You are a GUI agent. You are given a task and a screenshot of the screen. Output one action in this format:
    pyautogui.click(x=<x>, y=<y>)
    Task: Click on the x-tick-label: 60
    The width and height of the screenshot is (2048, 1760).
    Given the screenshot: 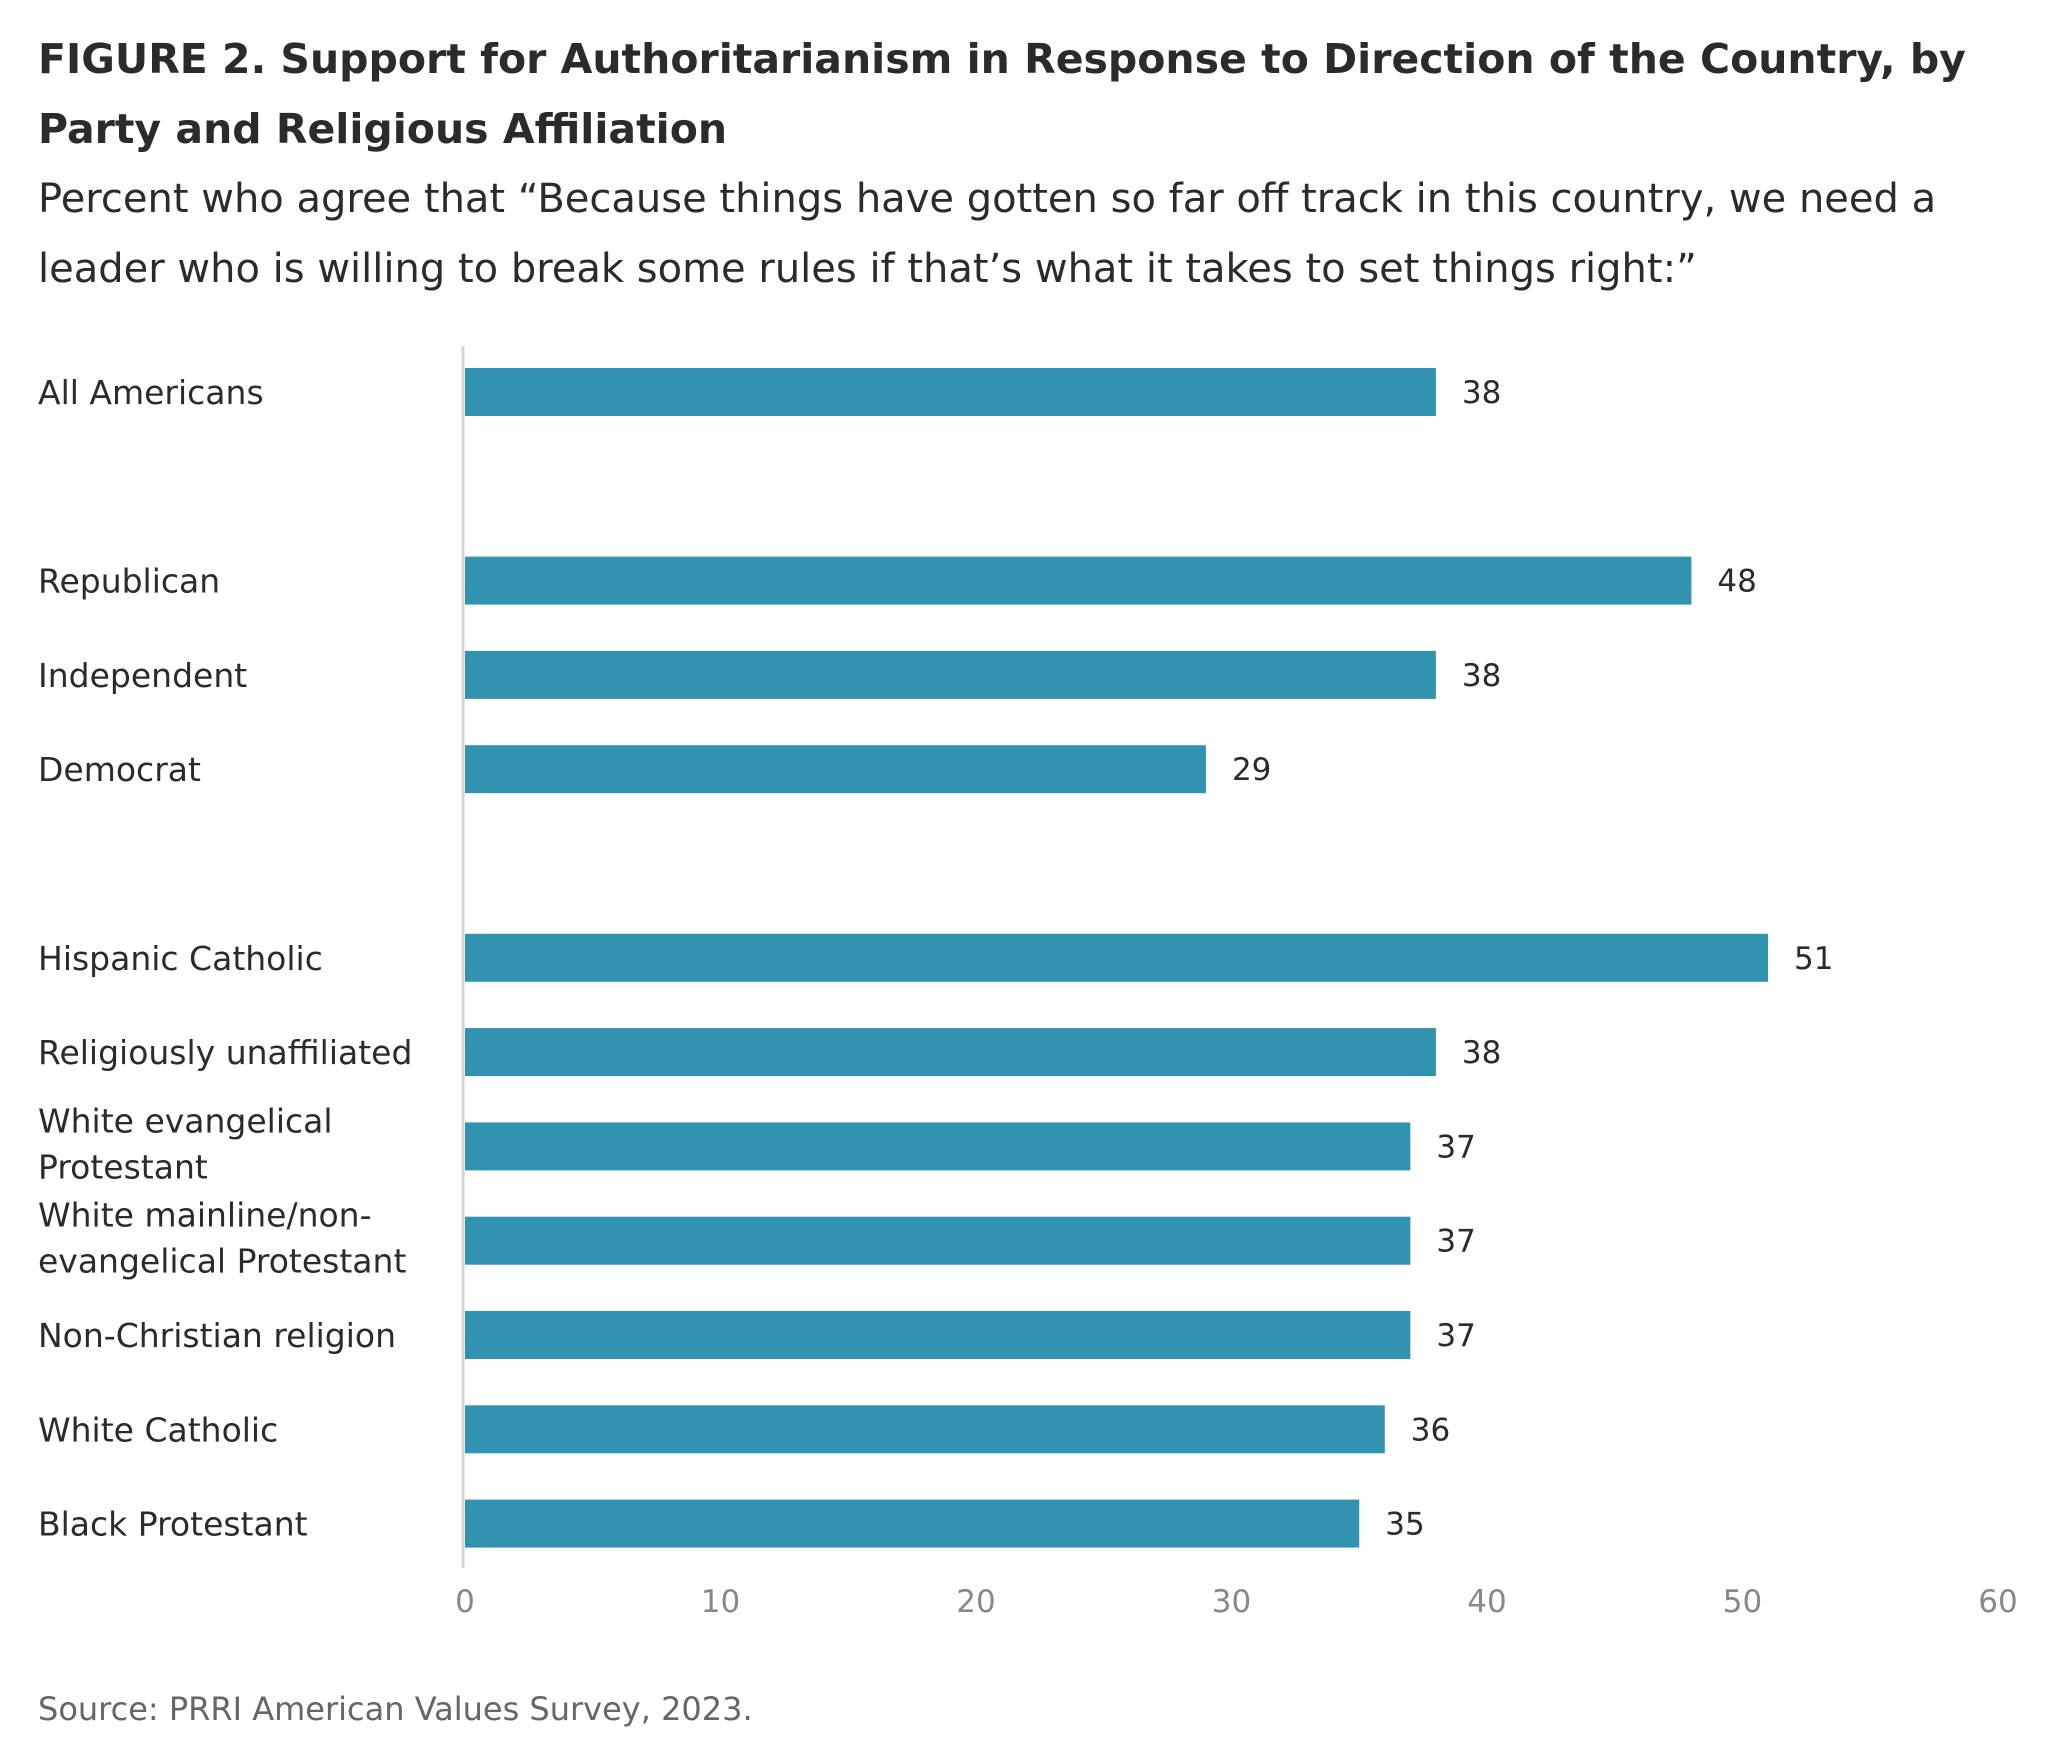 What is the action you would take?
    pyautogui.click(x=1997, y=1602)
    